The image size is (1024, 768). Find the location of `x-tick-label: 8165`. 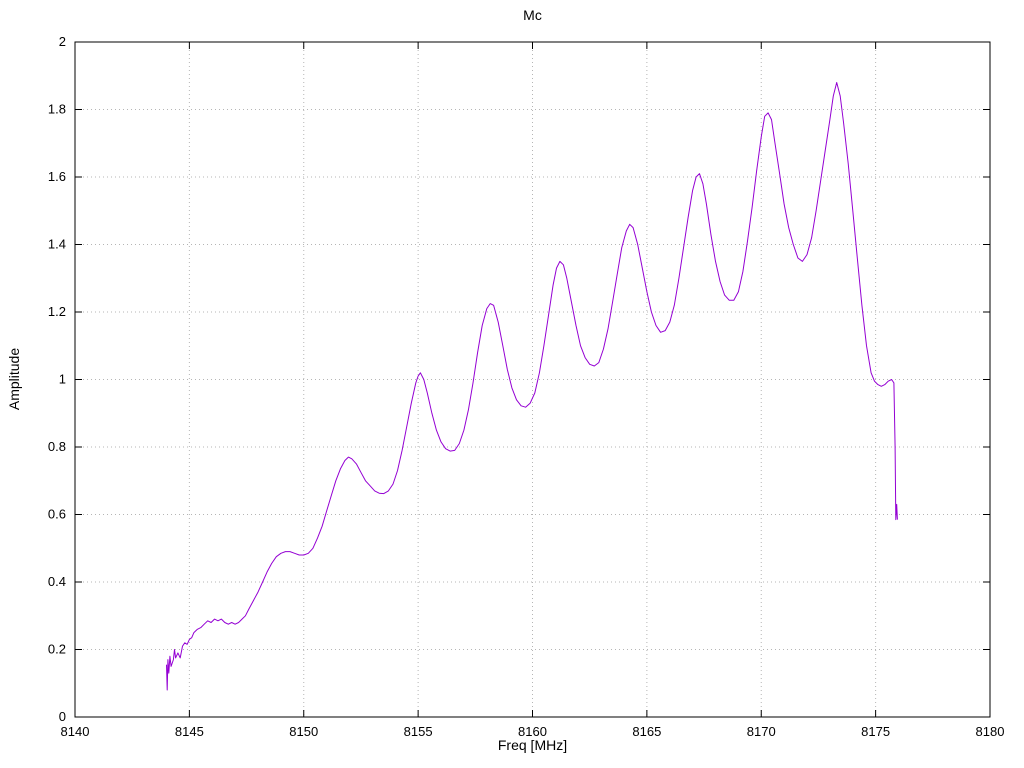

x-tick-label: 8165 is located at coordinates (646, 731).